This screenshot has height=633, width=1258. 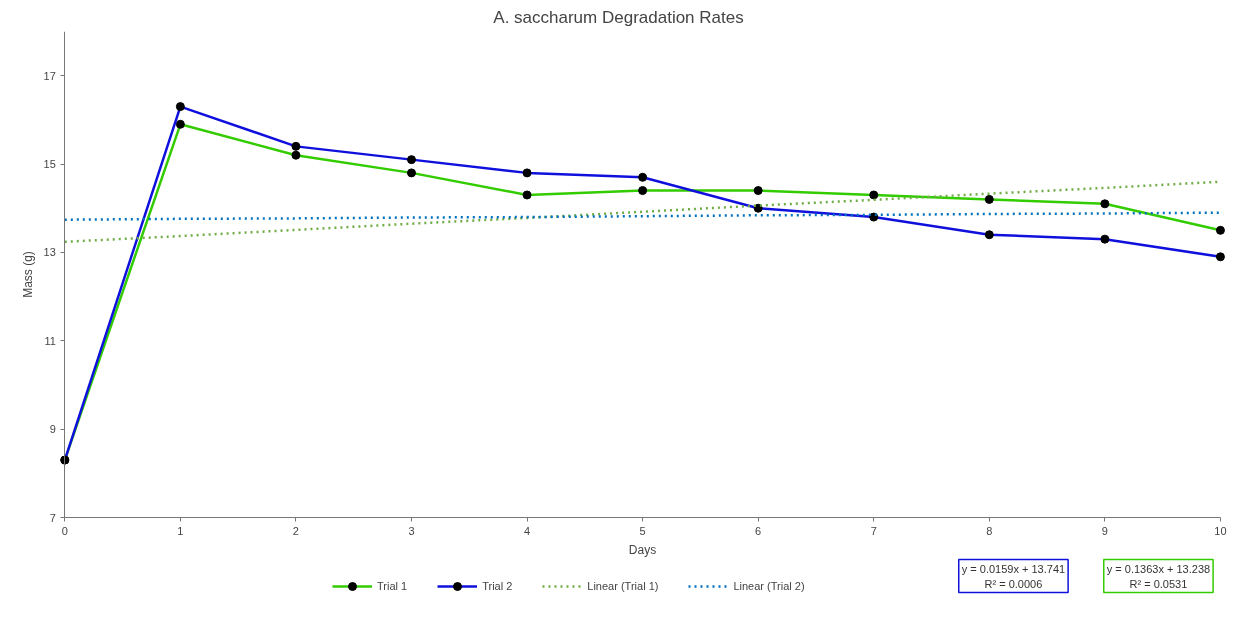 What do you see at coordinates (989, 530) in the screenshot?
I see `x-tick-label: 8` at bounding box center [989, 530].